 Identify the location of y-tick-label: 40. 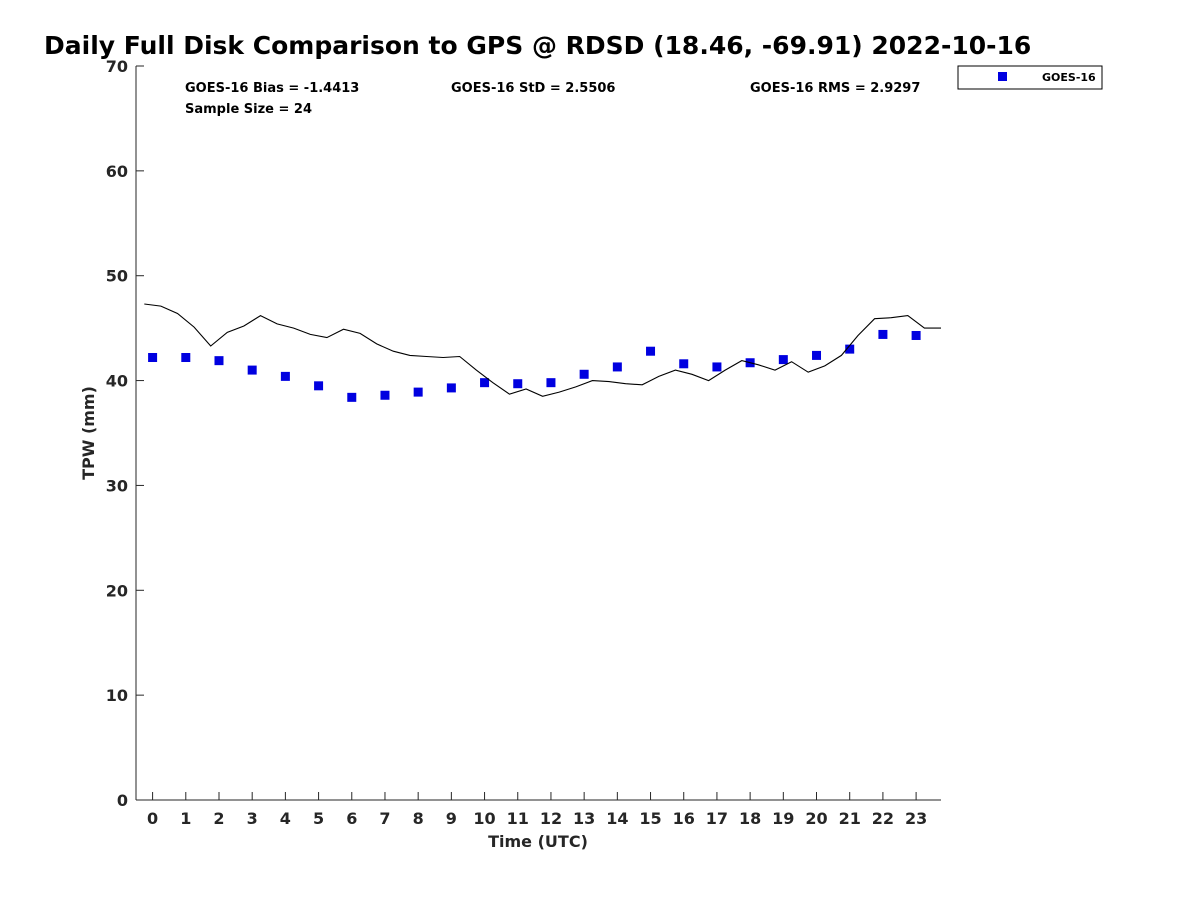
(117, 381).